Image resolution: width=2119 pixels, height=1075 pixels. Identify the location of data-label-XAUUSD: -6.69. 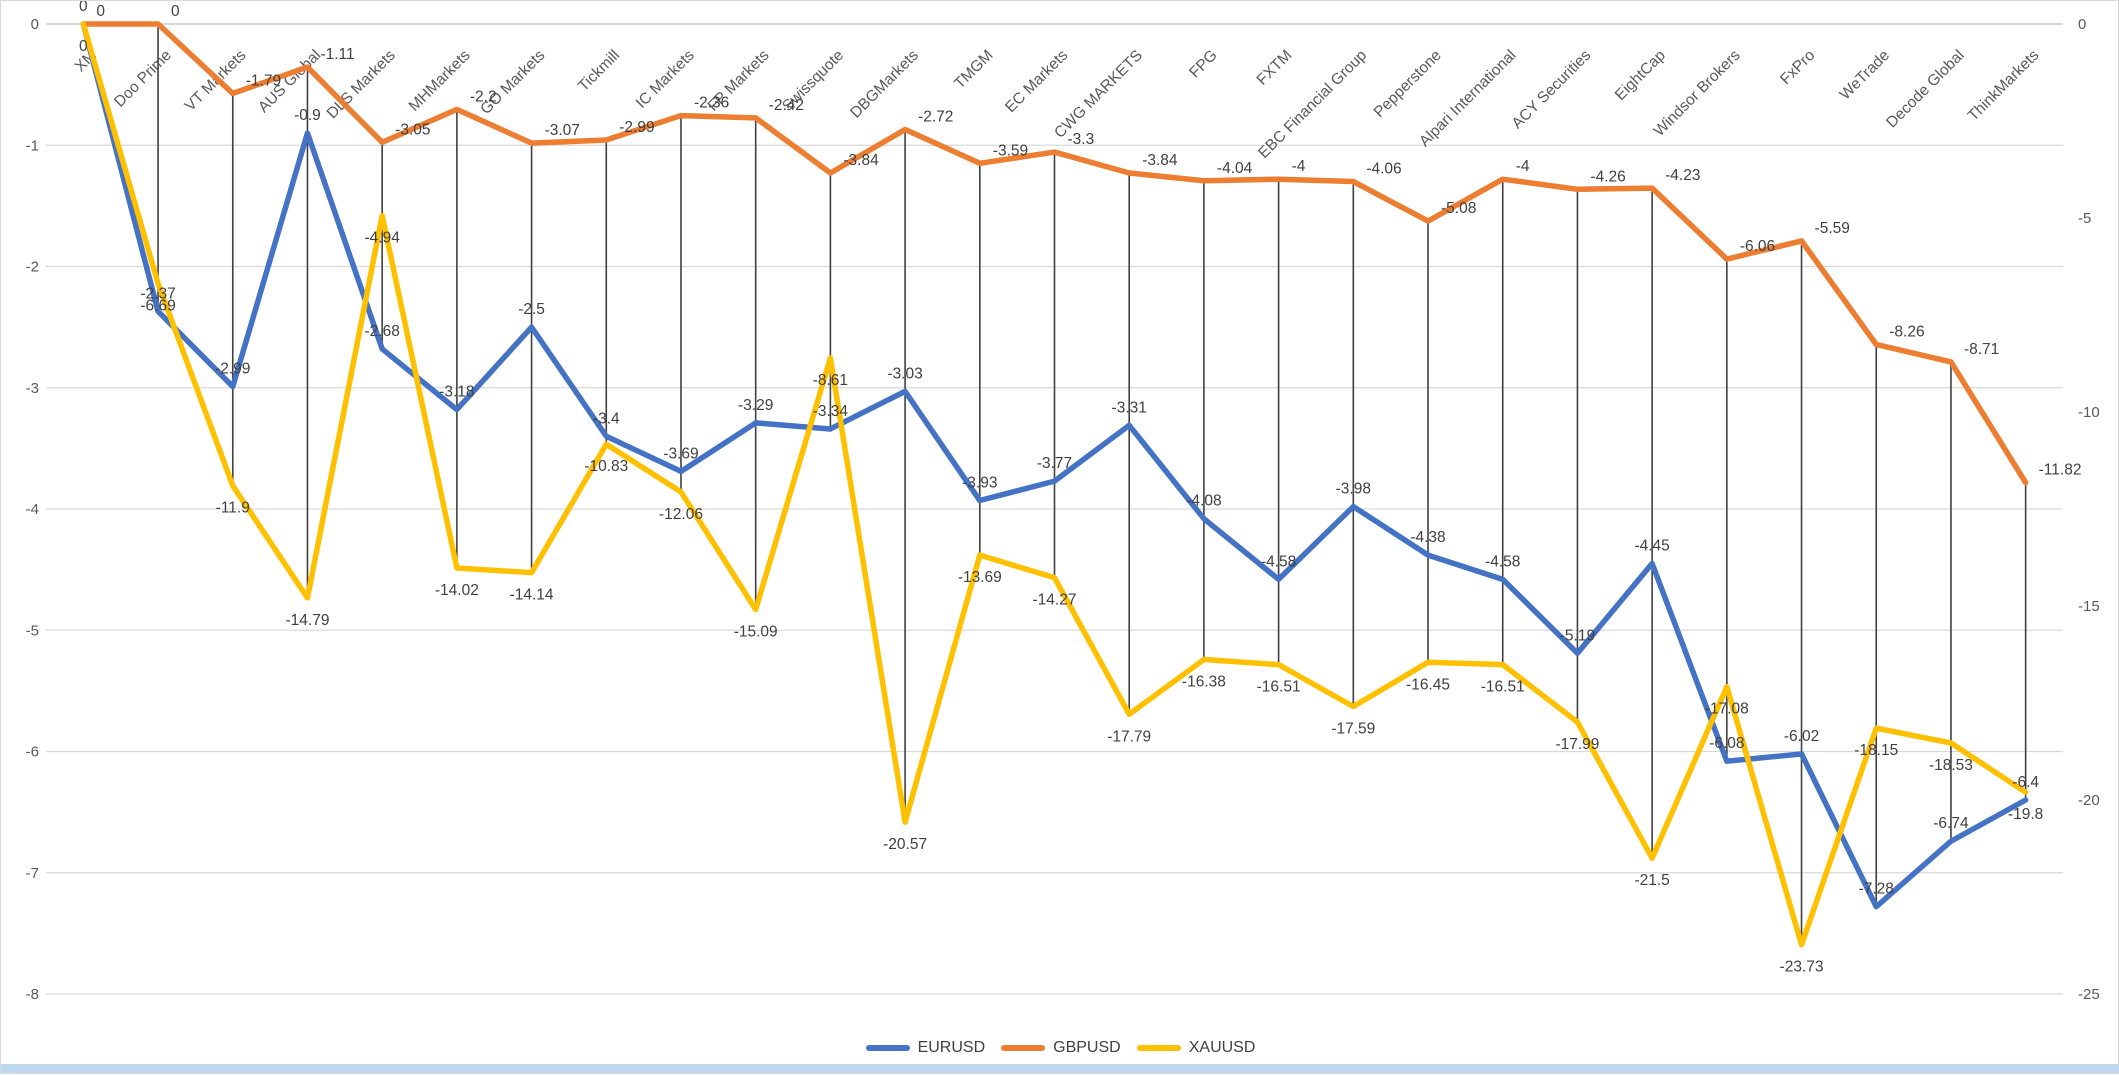
(157, 306).